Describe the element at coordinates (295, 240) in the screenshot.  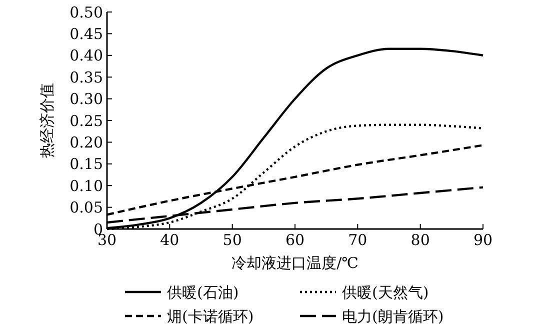
I see `x-tick-label: 60` at that location.